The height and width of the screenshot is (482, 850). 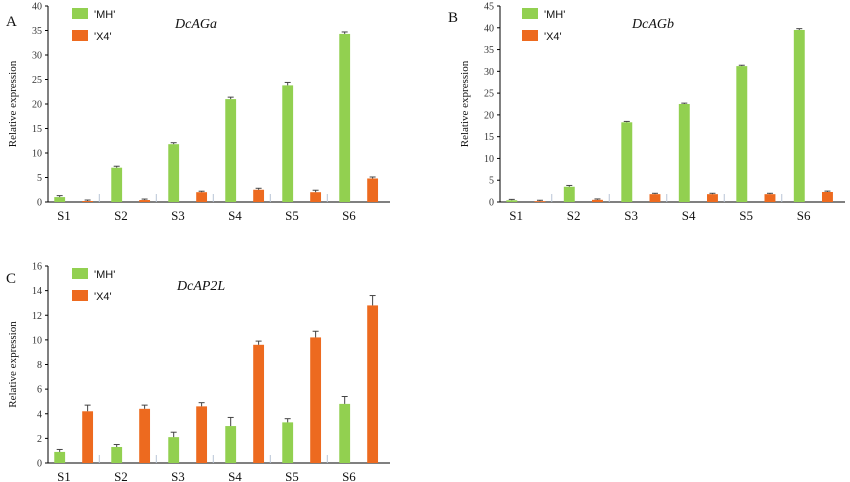 What do you see at coordinates (39, 390) in the screenshot?
I see `y-tick-label: 6` at bounding box center [39, 390].